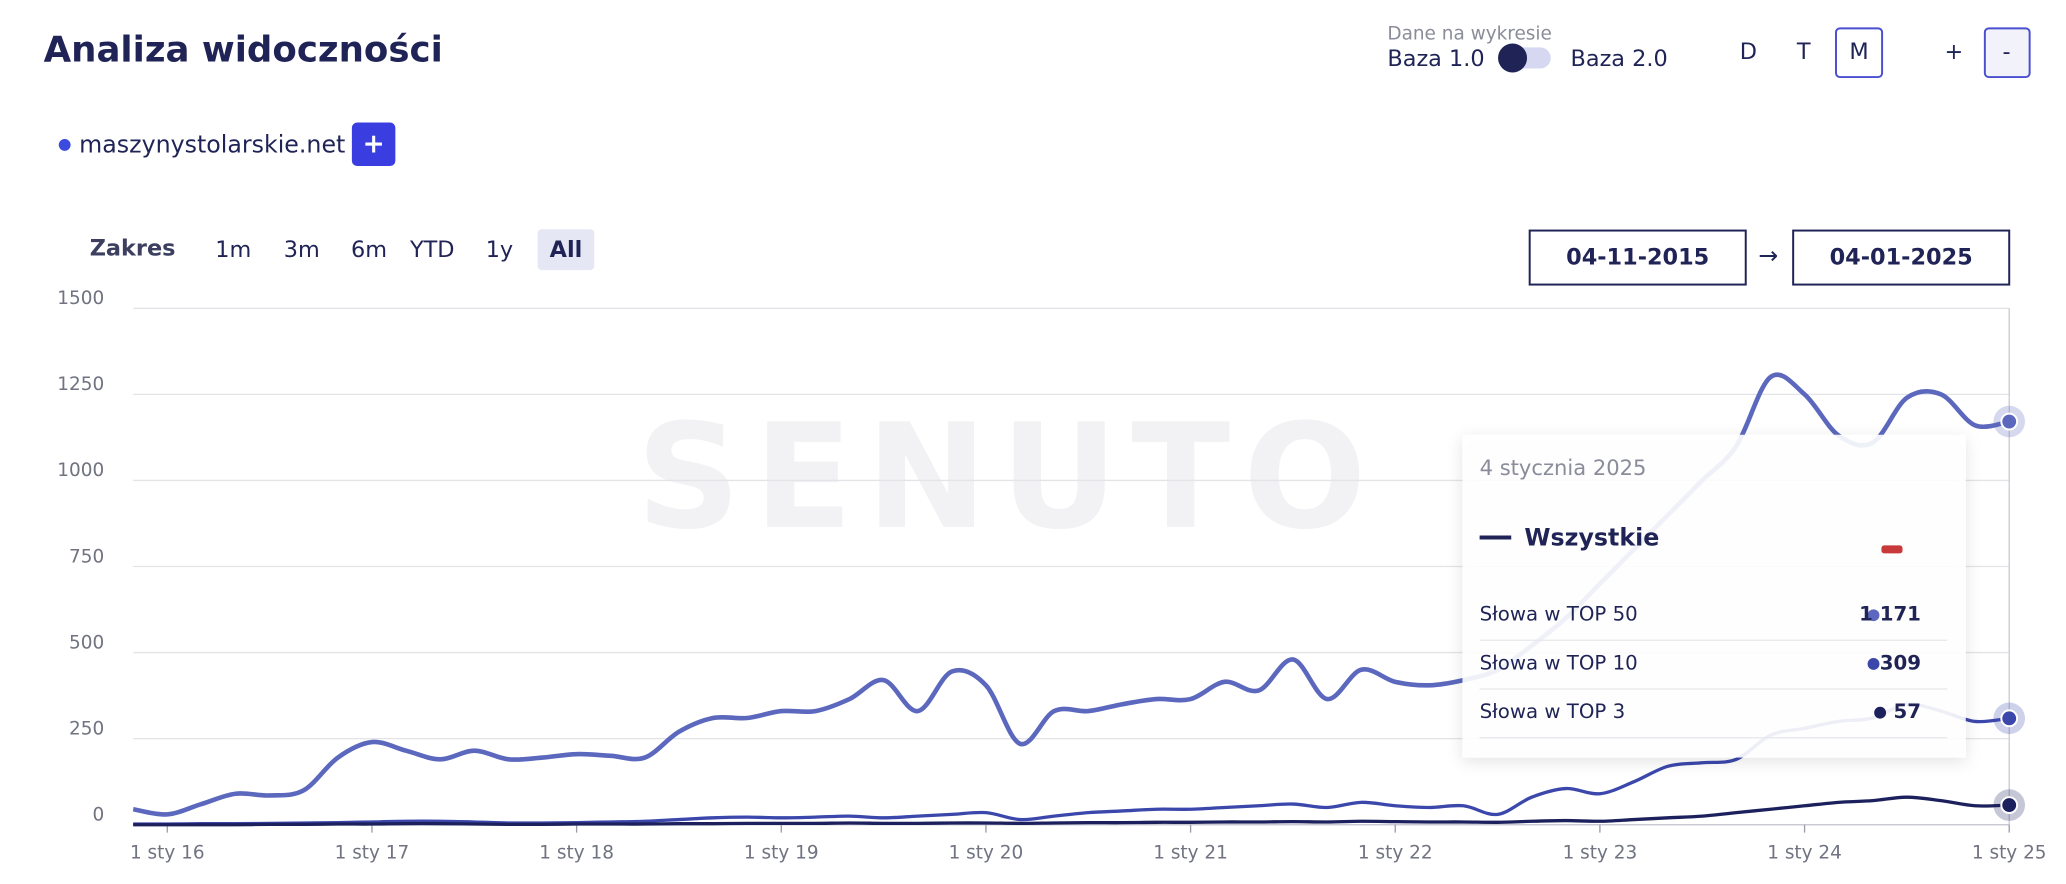 The image size is (2066, 884). What do you see at coordinates (1748, 52) in the screenshot?
I see `gran-button: D` at bounding box center [1748, 52].